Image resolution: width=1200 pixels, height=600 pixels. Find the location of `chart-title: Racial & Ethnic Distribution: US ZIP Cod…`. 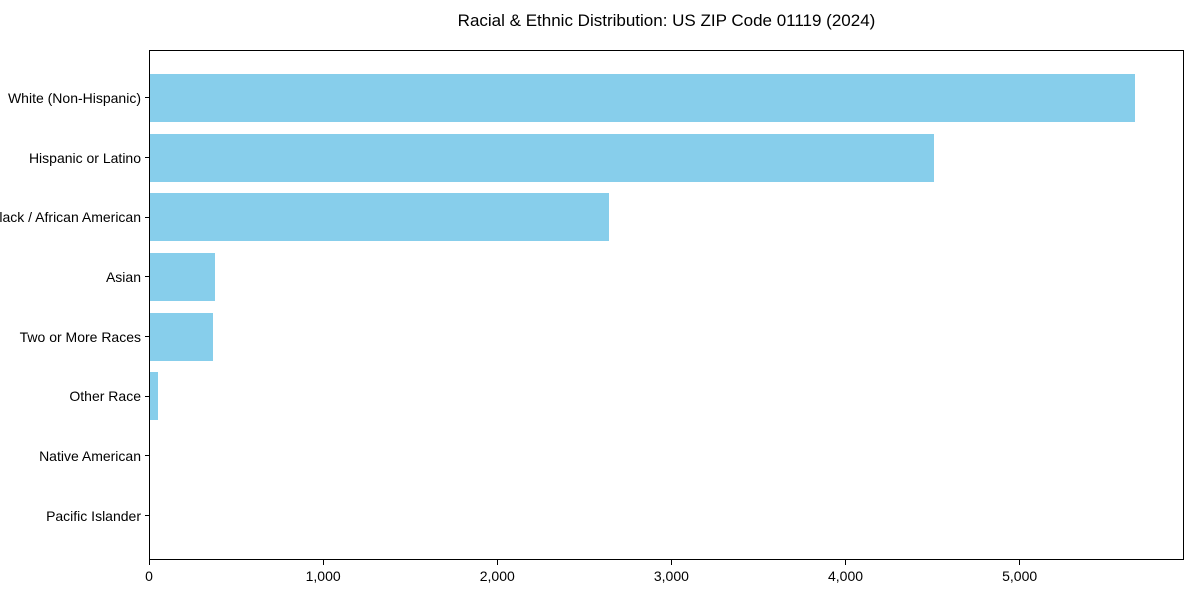

chart-title: Racial & Ethnic Distribution: US ZIP Cod… is located at coordinates (666, 20).